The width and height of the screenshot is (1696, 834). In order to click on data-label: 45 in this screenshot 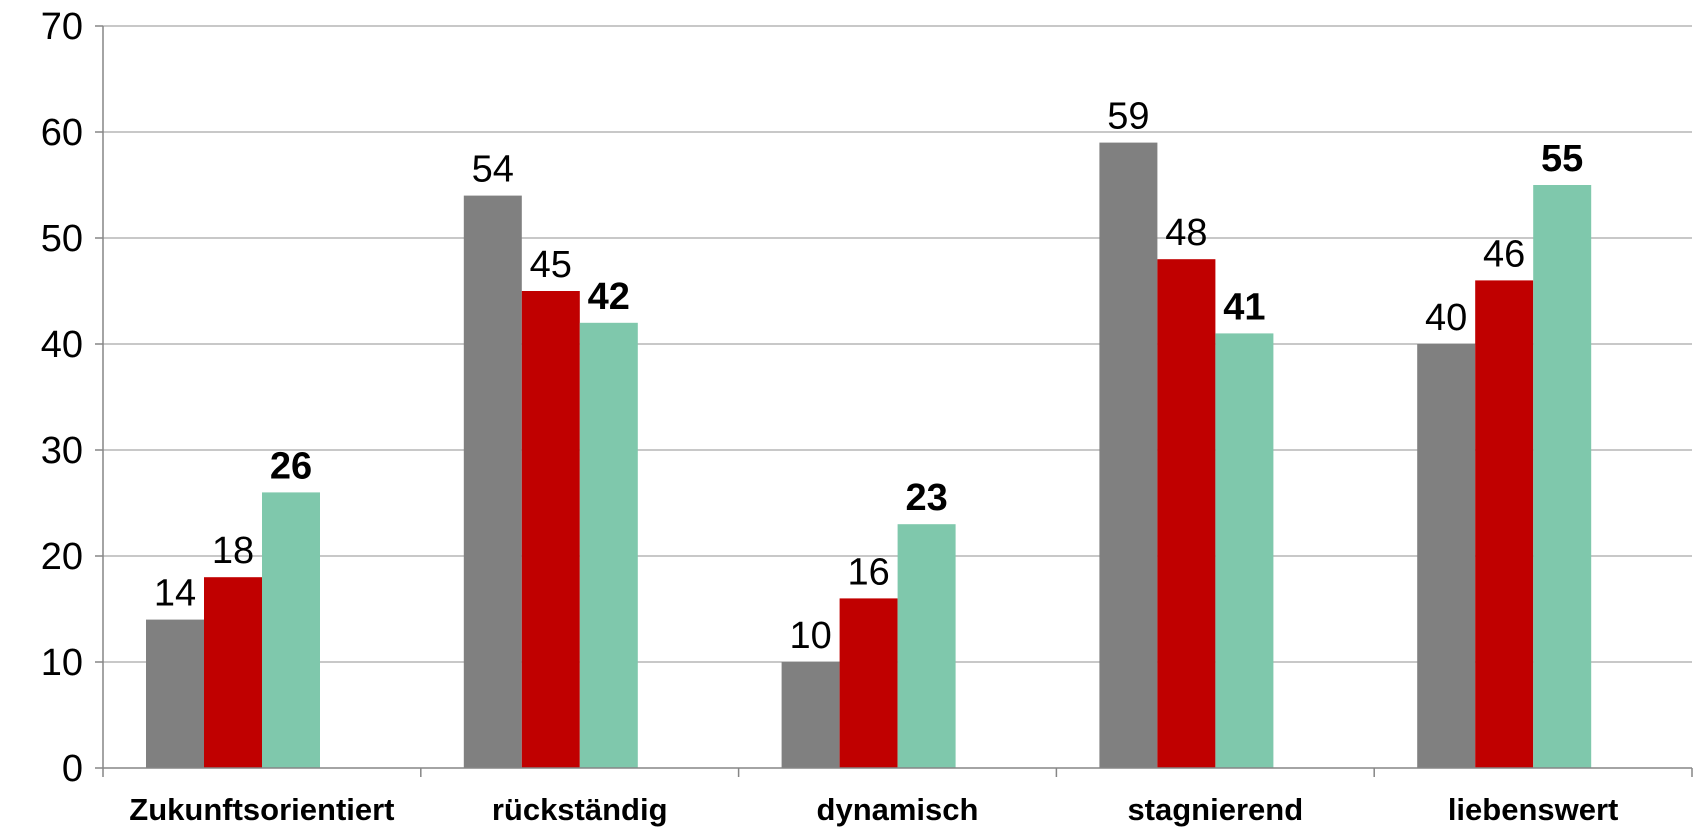, I will do `click(551, 265)`.